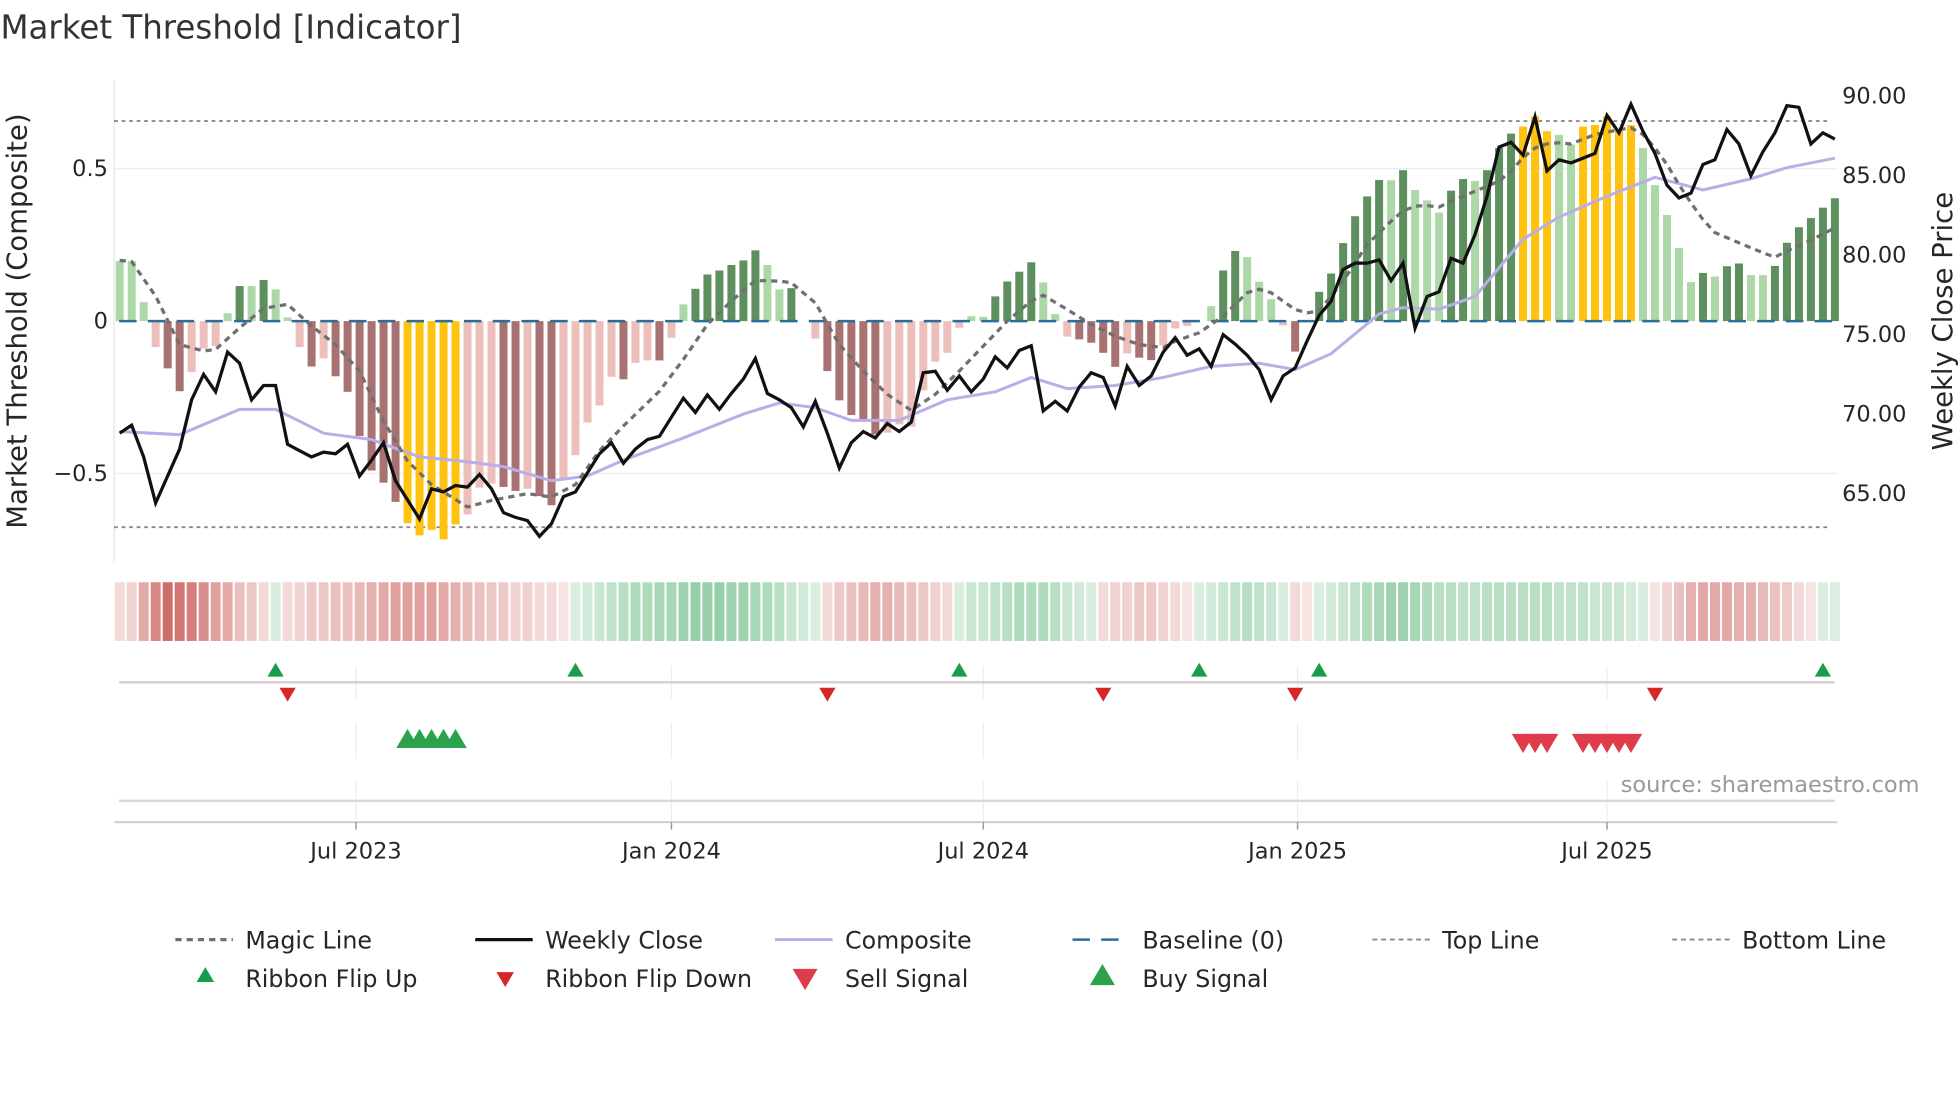 Image resolution: width=1960 pixels, height=1102 pixels. Describe the element at coordinates (1490, 940) in the screenshot. I see `legend-label: Top Line` at that location.